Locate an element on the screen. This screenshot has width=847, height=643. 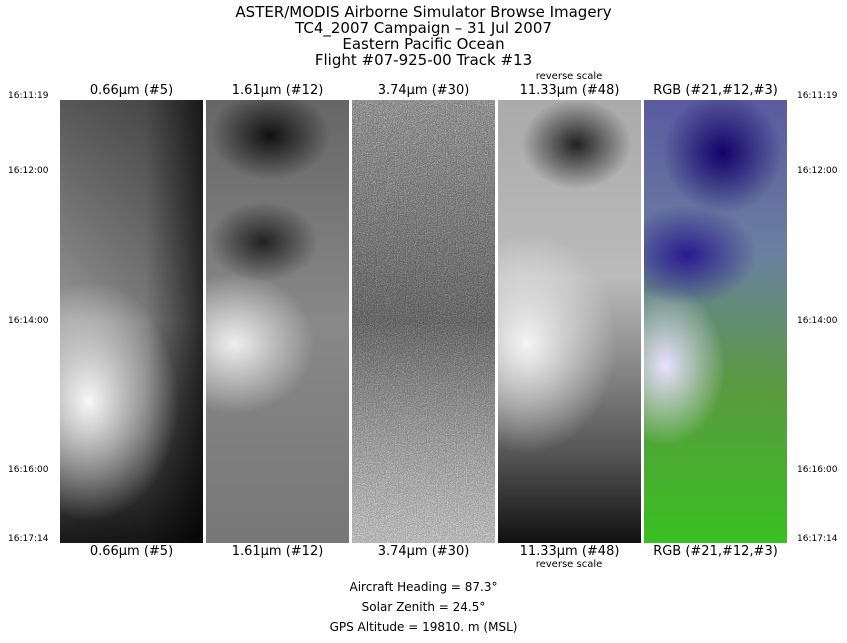
panel-label-top: RGB (#21,#12,#3) is located at coordinates (715, 90).